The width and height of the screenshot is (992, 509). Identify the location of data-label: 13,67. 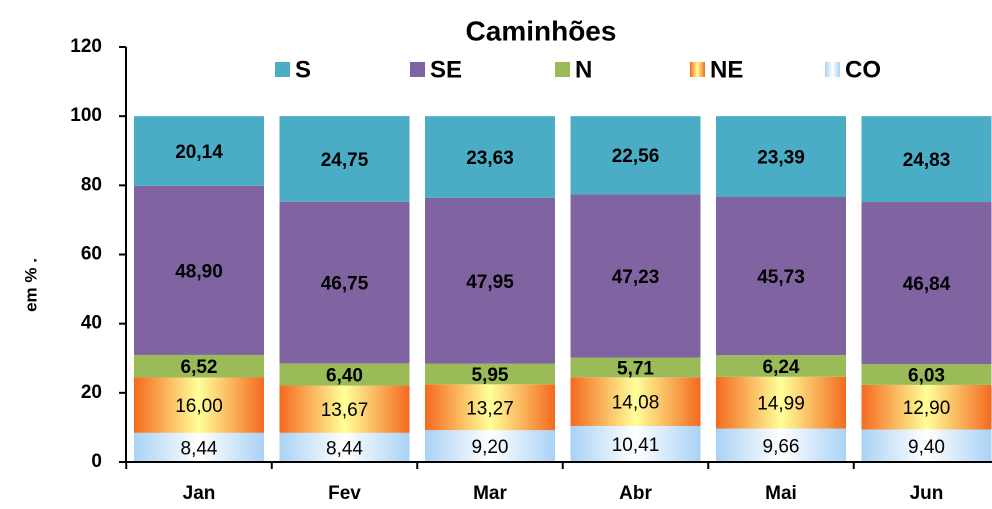
(345, 410).